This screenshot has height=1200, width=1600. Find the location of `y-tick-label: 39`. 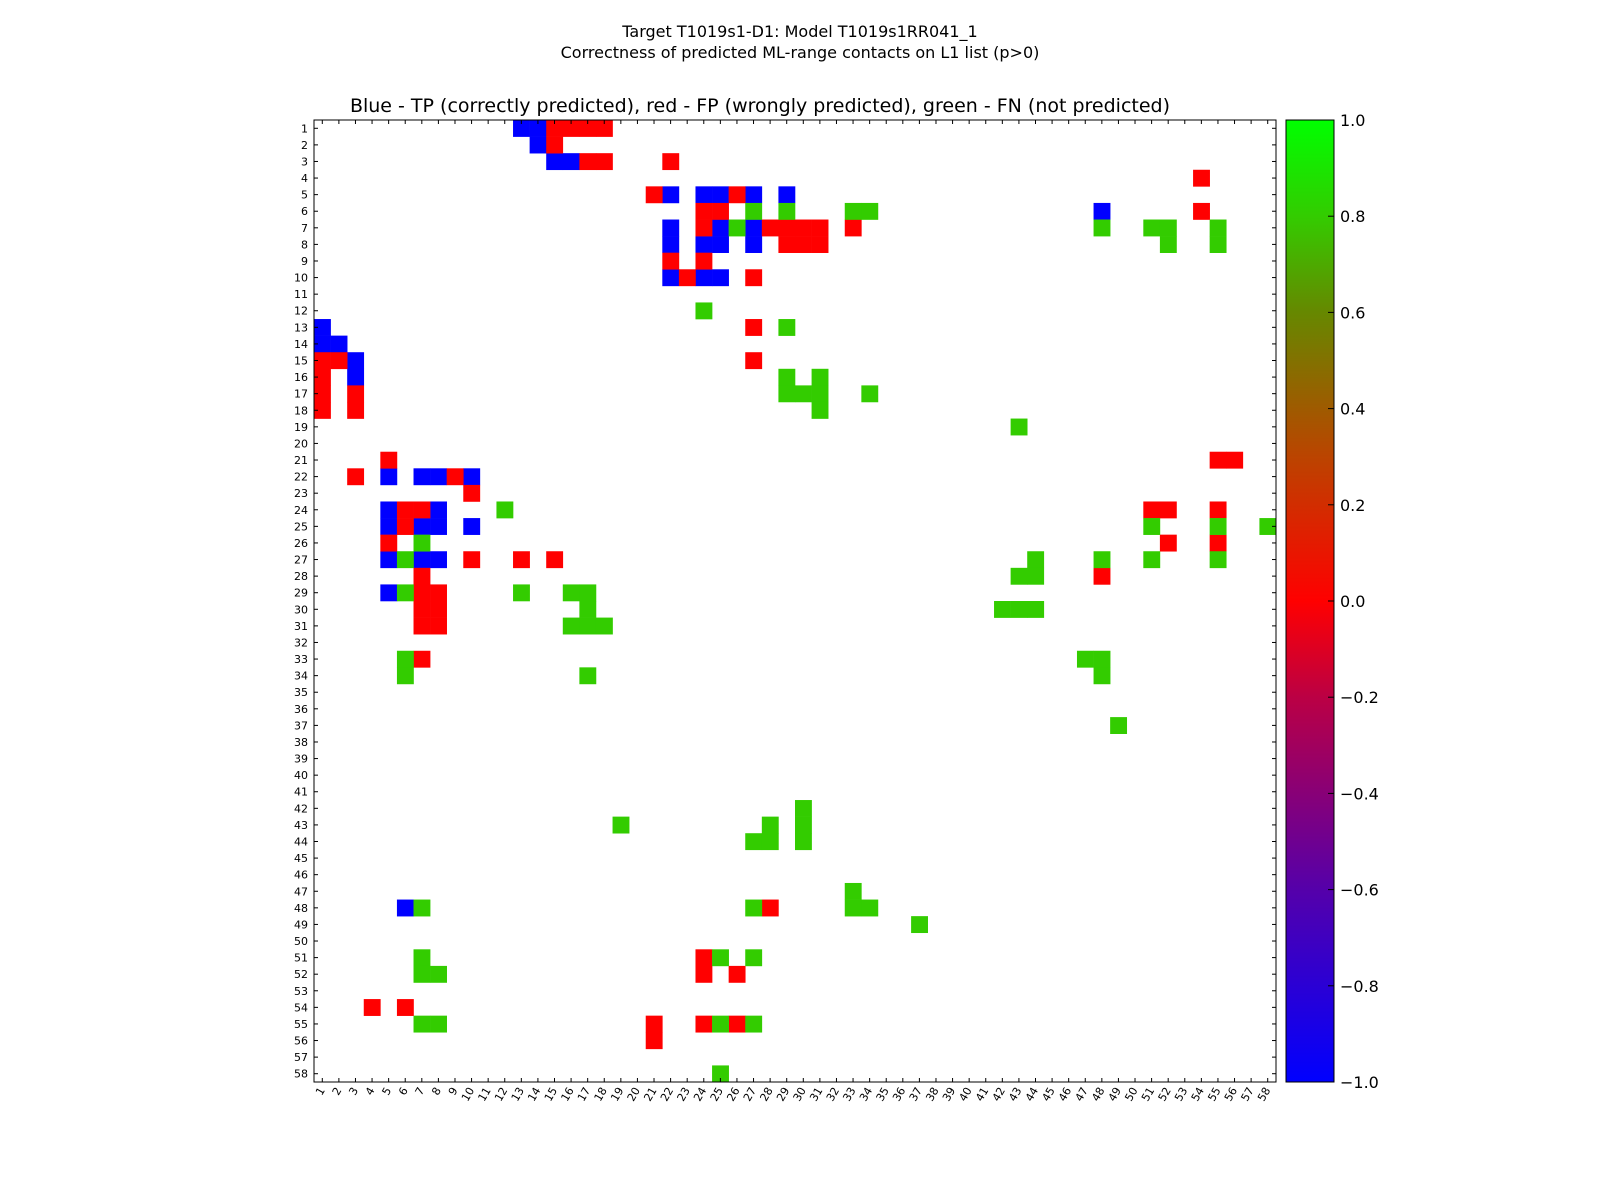

y-tick-label: 39 is located at coordinates (301, 759).